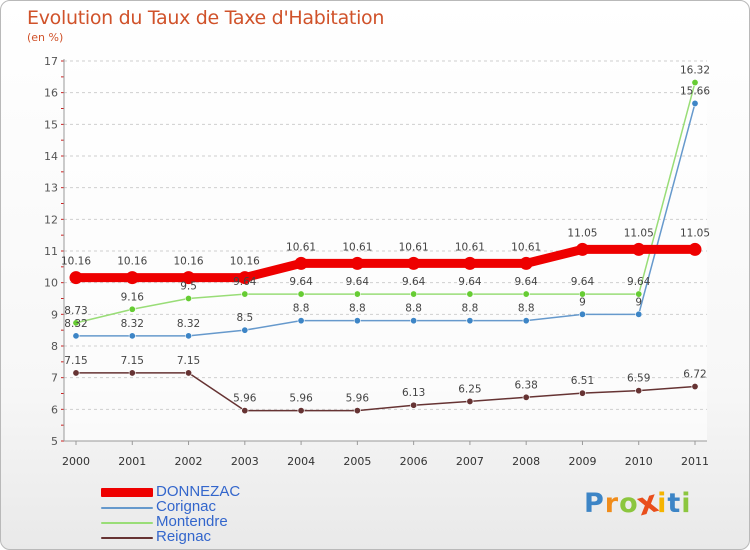 This screenshot has width=750, height=550. Describe the element at coordinates (385, 263) in the screenshot. I see `series-line-donnezac` at that location.